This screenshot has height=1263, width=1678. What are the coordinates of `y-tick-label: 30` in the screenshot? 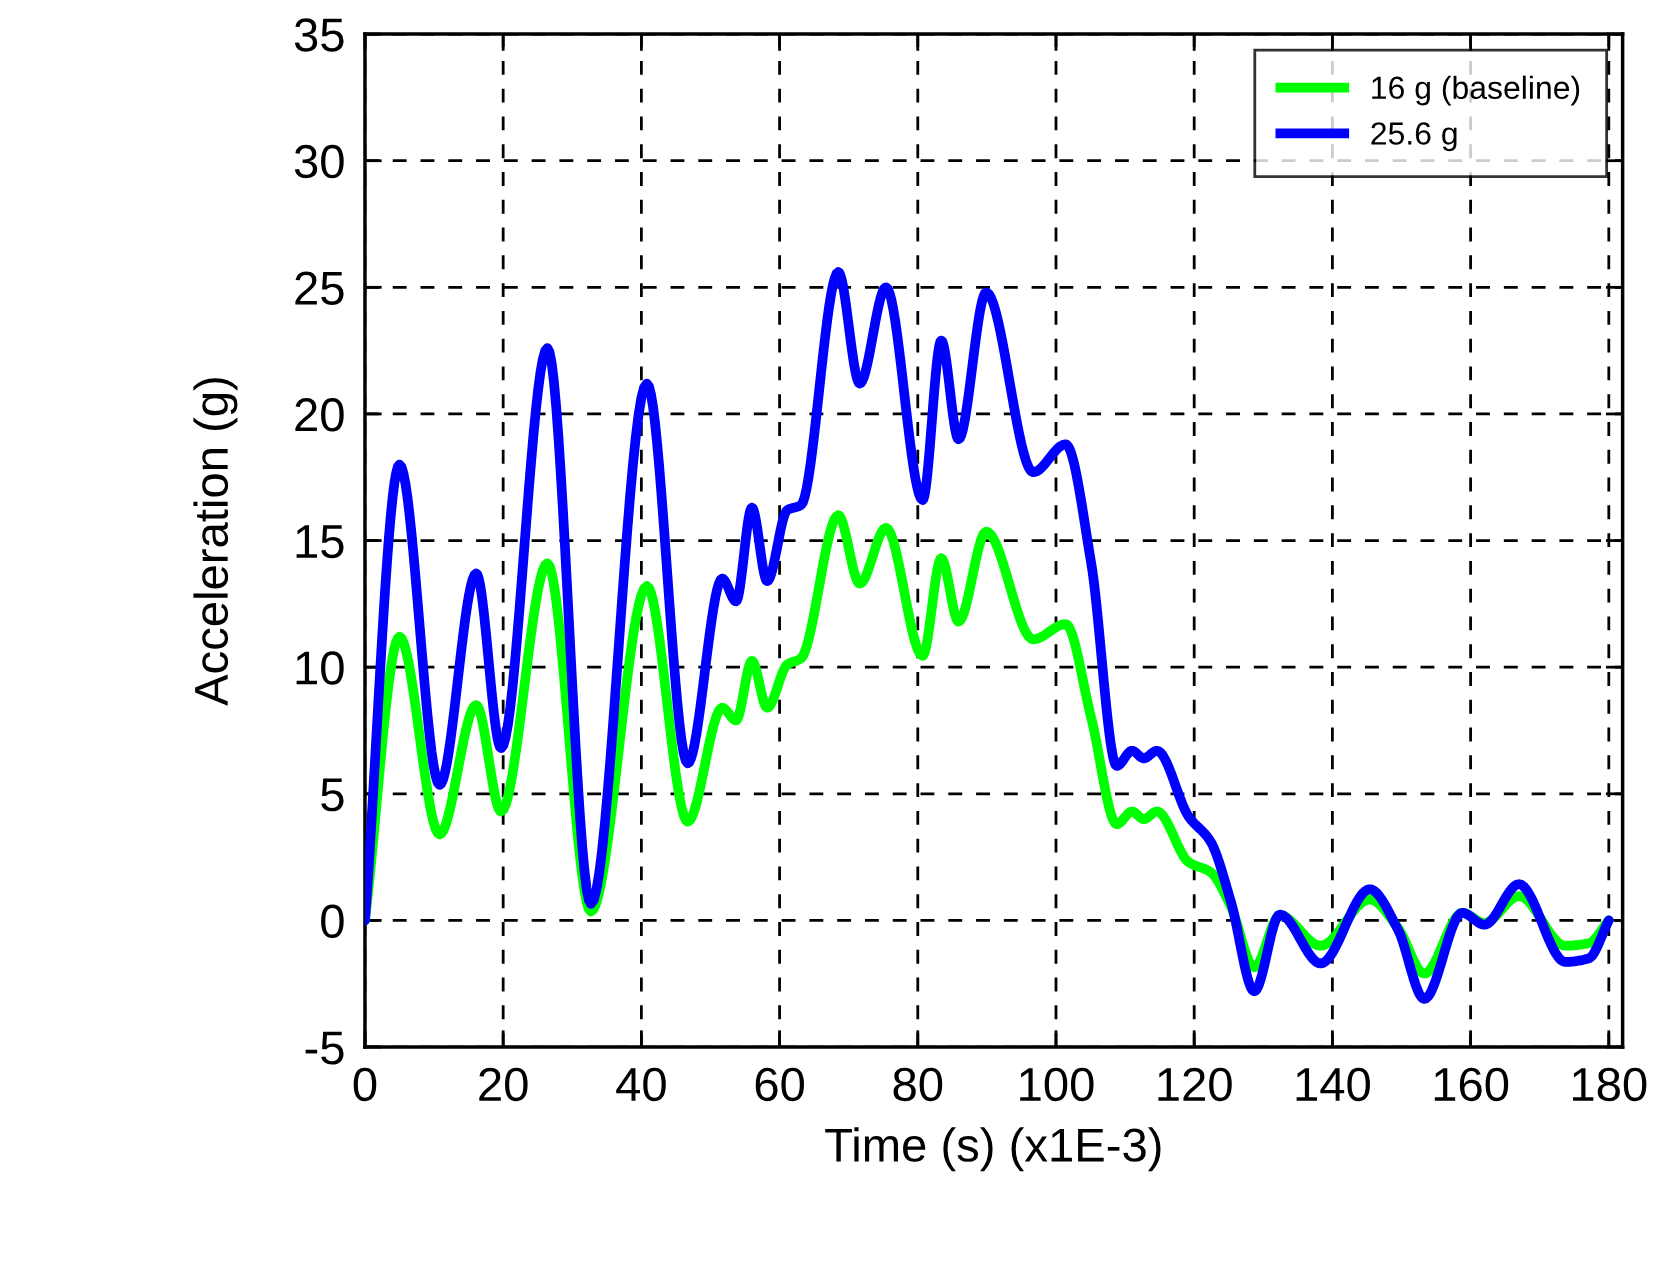 It's located at (319, 161).